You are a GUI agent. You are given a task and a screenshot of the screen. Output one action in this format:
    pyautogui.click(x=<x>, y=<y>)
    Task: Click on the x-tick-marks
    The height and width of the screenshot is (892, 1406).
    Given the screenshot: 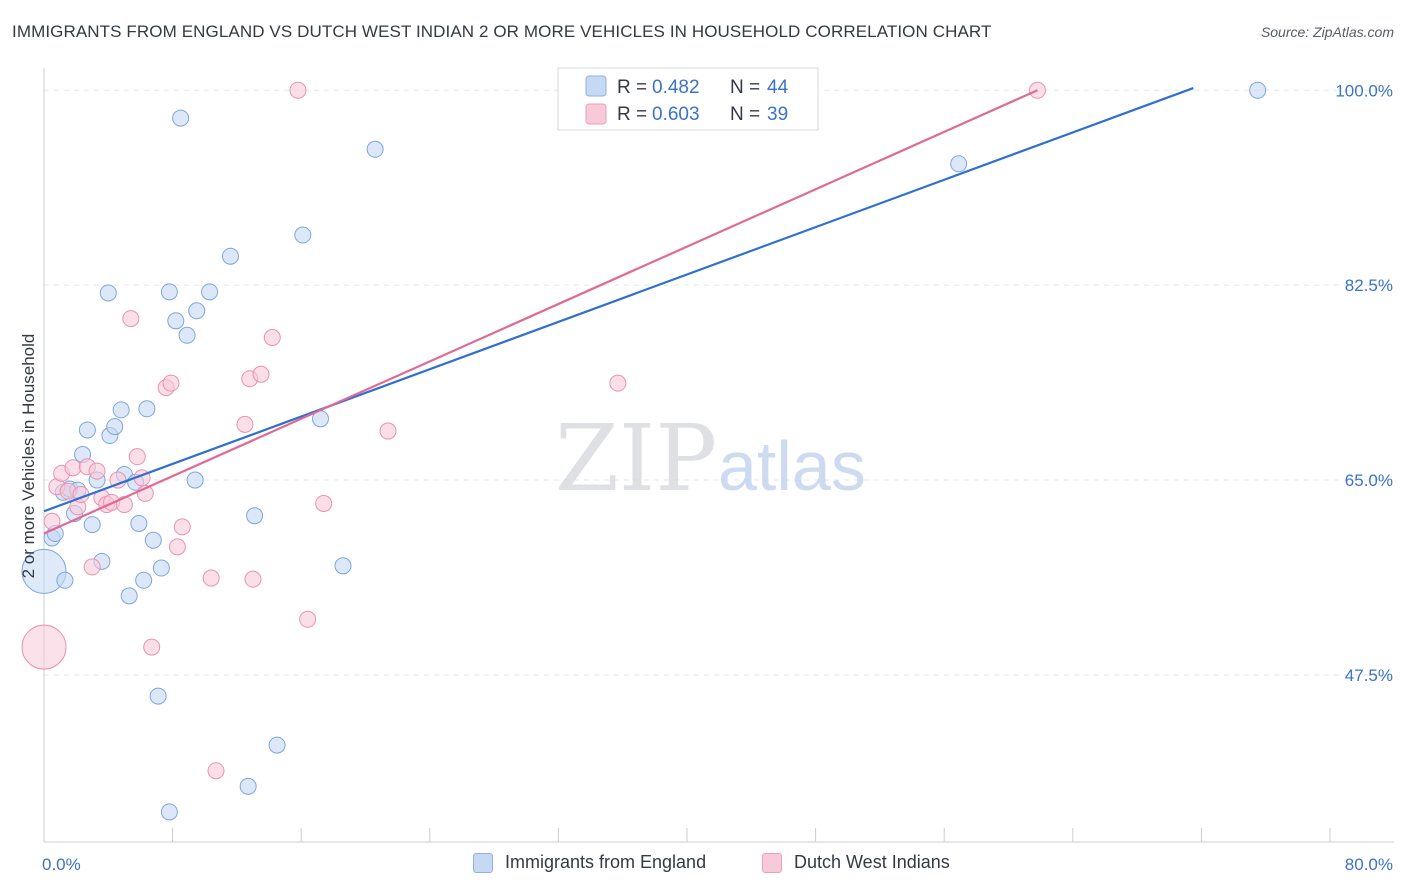 What is the action you would take?
    pyautogui.click(x=687, y=835)
    